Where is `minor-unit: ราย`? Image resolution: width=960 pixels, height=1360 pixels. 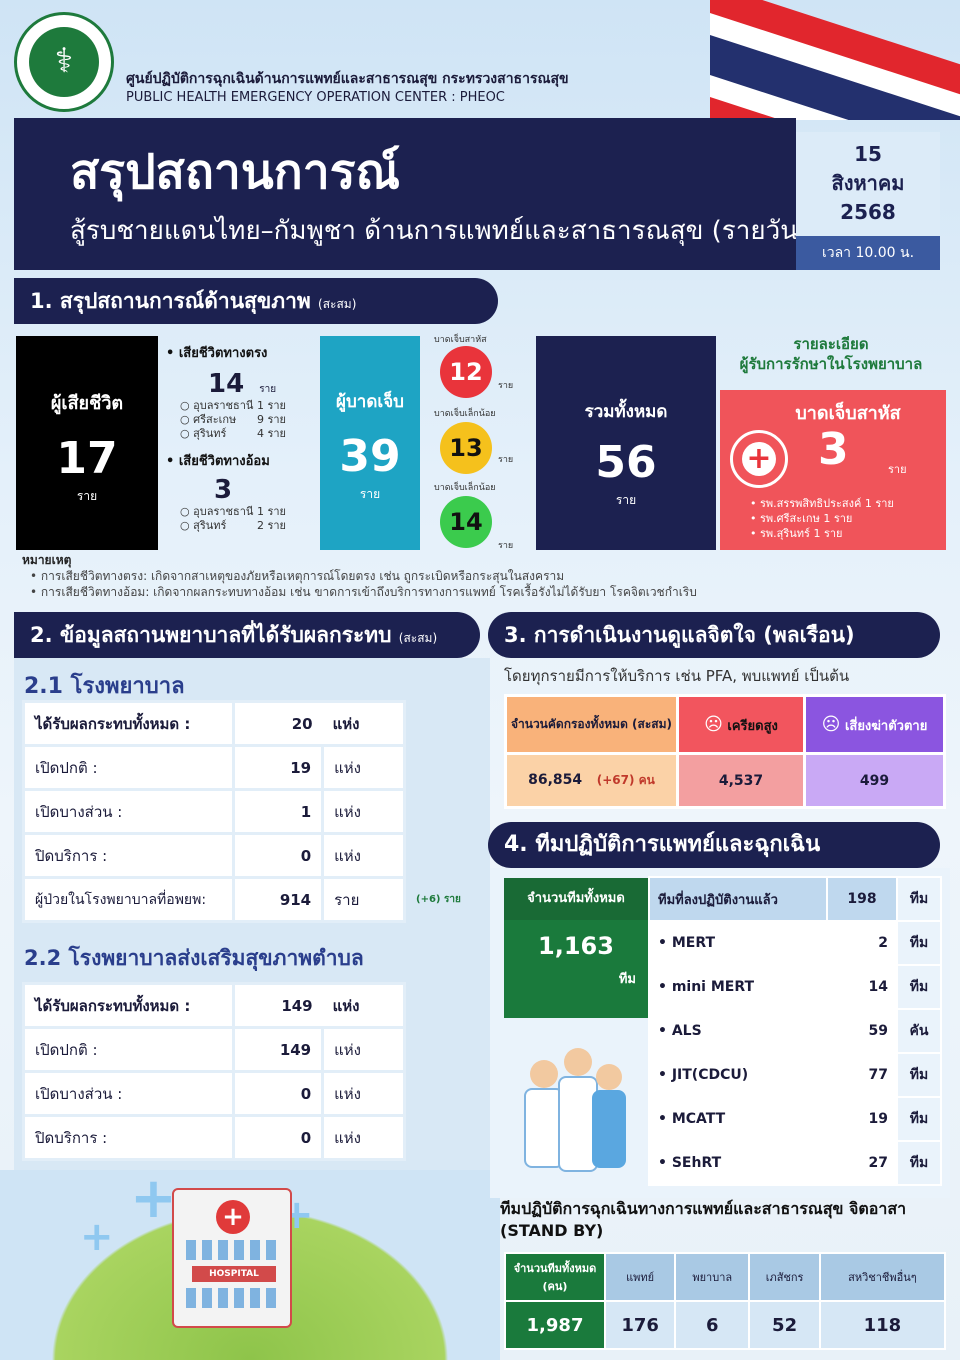
minor-unit: ราย is located at coordinates (506, 546).